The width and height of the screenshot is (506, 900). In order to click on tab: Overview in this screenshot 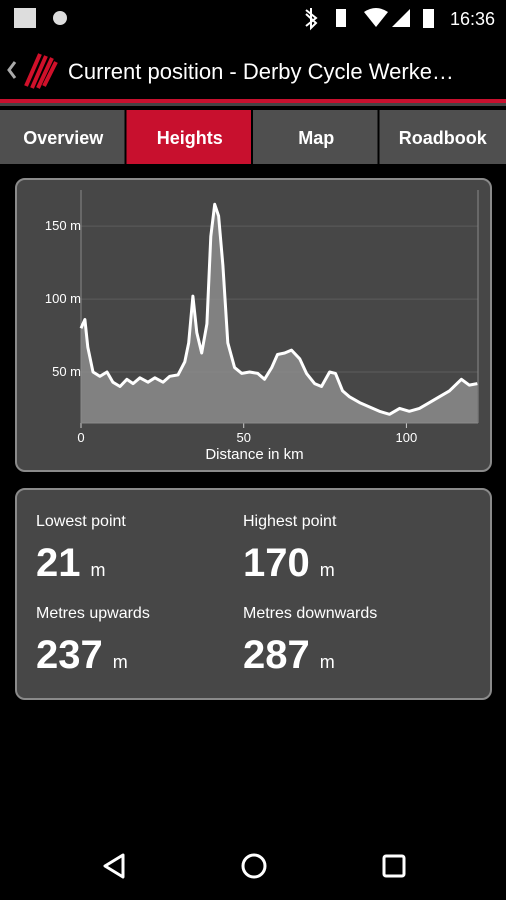, I will do `click(62, 137)`.